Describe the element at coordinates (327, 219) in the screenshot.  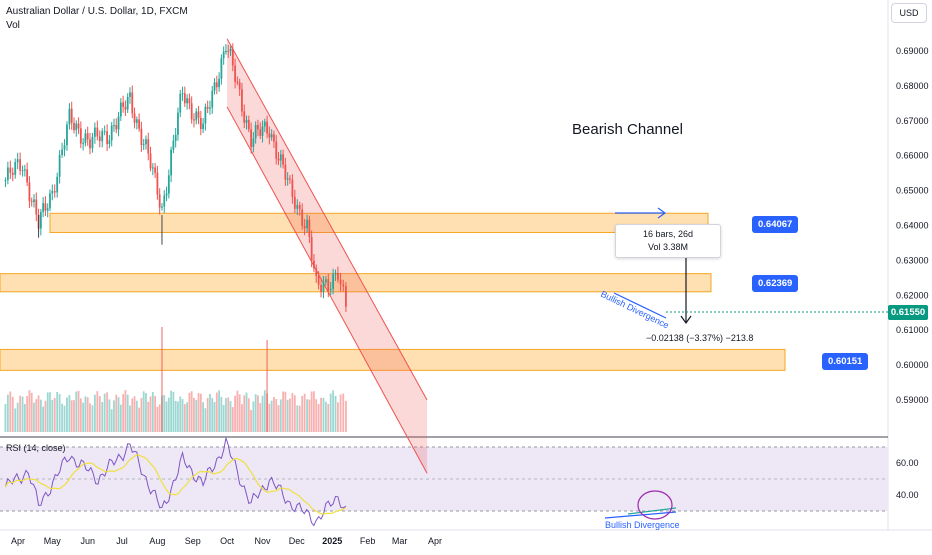
I see `channel-upper-line` at that location.